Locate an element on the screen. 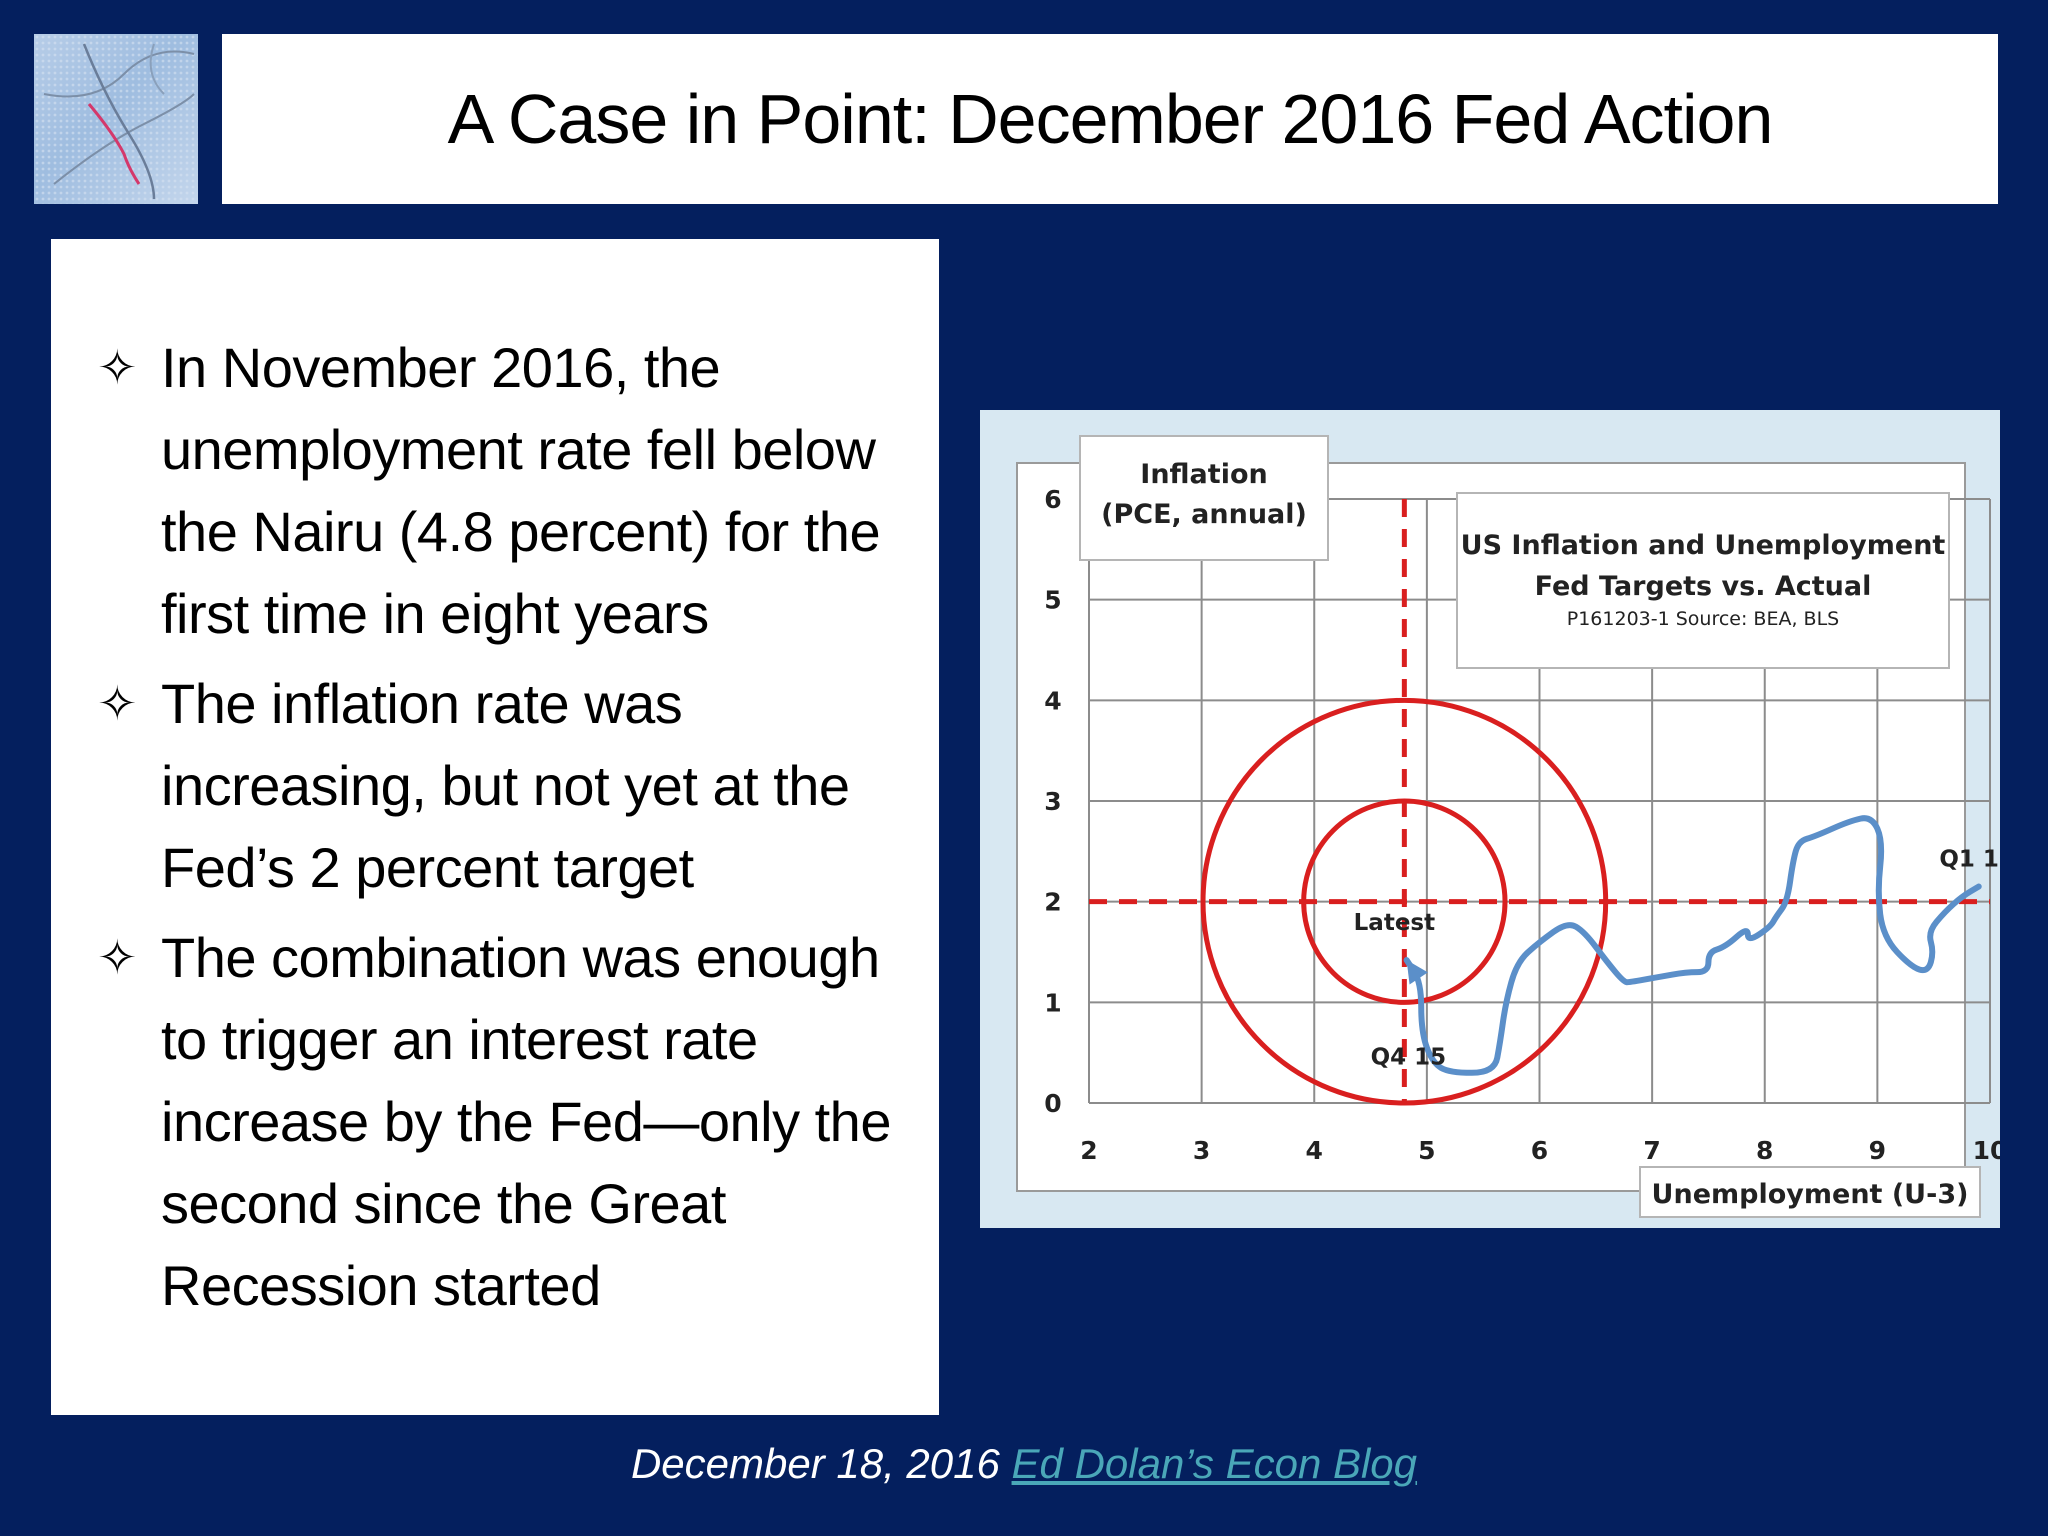 The height and width of the screenshot is (1536, 2048). y-tick-label: 6 is located at coordinates (1052, 499).